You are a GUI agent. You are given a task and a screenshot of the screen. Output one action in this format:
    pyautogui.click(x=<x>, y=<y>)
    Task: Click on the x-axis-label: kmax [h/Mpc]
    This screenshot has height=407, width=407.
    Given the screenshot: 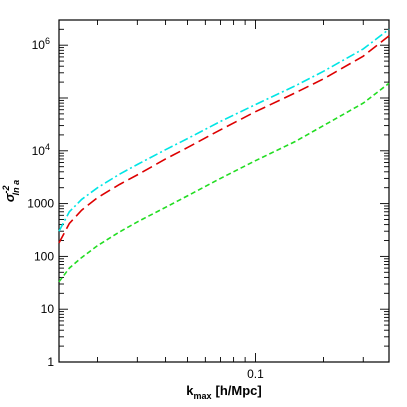 What is the action you would take?
    pyautogui.click(x=223, y=392)
    